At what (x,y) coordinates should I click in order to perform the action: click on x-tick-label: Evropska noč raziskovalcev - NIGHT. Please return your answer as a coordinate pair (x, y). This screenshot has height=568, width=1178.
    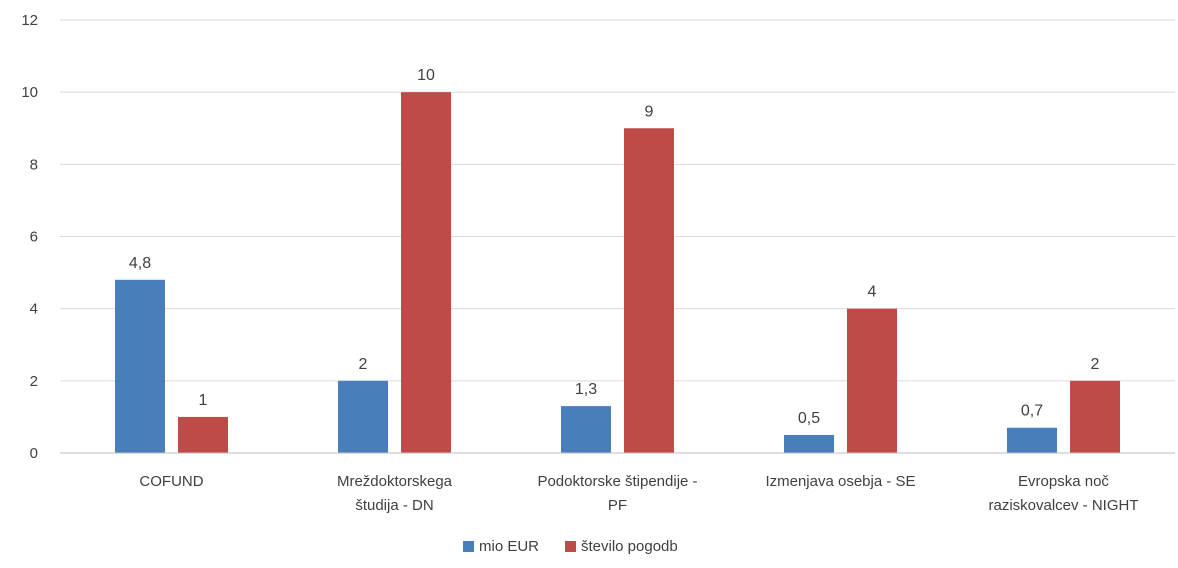
    Looking at the image, I should click on (1063, 493).